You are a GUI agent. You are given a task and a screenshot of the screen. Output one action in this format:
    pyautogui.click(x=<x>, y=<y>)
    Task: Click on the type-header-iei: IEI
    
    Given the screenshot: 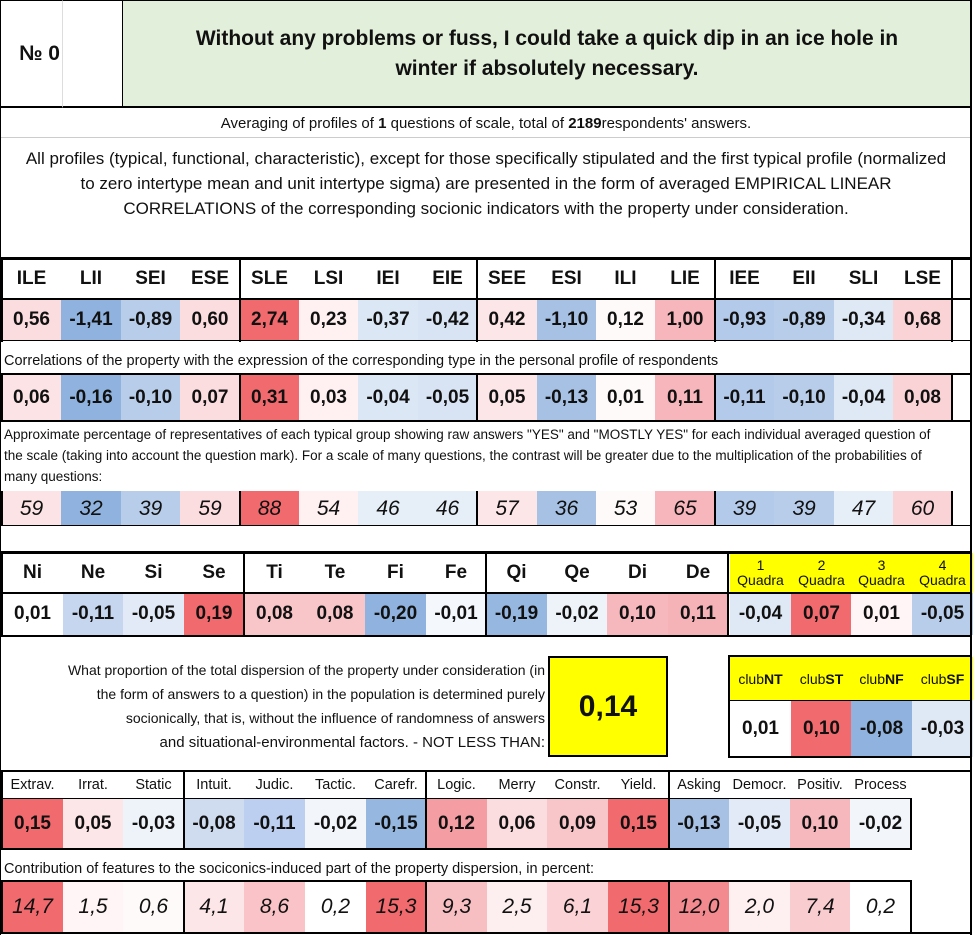 What is the action you would take?
    pyautogui.click(x=388, y=278)
    